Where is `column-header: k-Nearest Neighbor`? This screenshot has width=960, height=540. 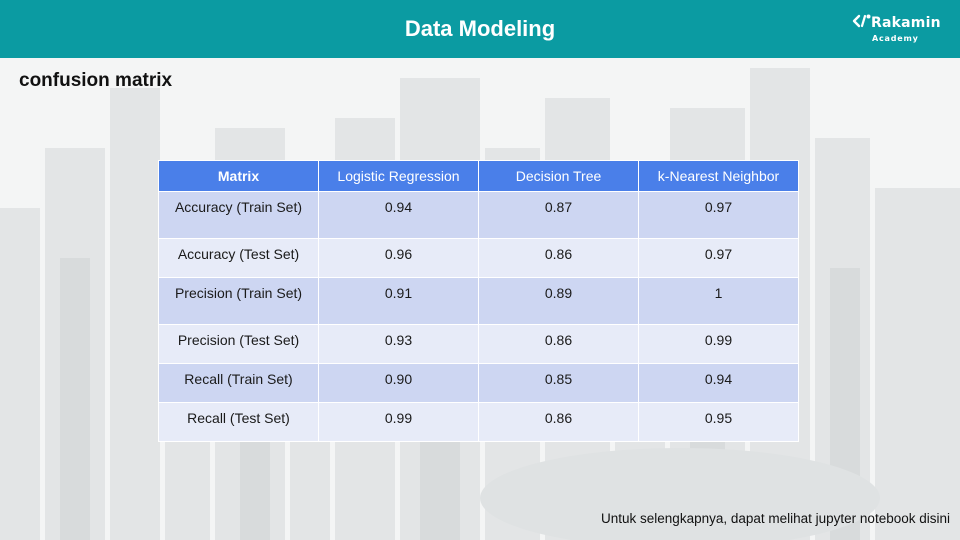
column-header: k-Nearest Neighbor is located at coordinates (718, 176).